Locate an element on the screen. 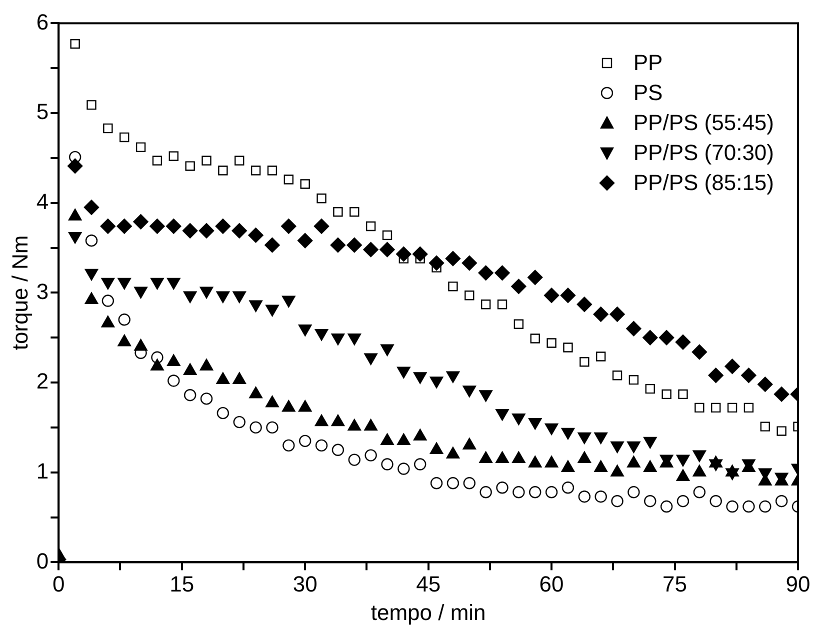  legend-label: PS is located at coordinates (648, 93).